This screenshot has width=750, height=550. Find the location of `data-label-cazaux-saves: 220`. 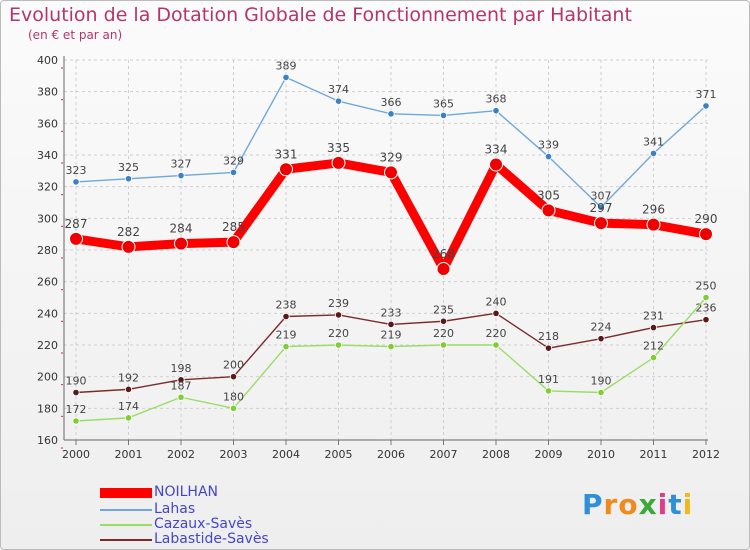

data-label-cazaux-saves: 220 is located at coordinates (496, 333).